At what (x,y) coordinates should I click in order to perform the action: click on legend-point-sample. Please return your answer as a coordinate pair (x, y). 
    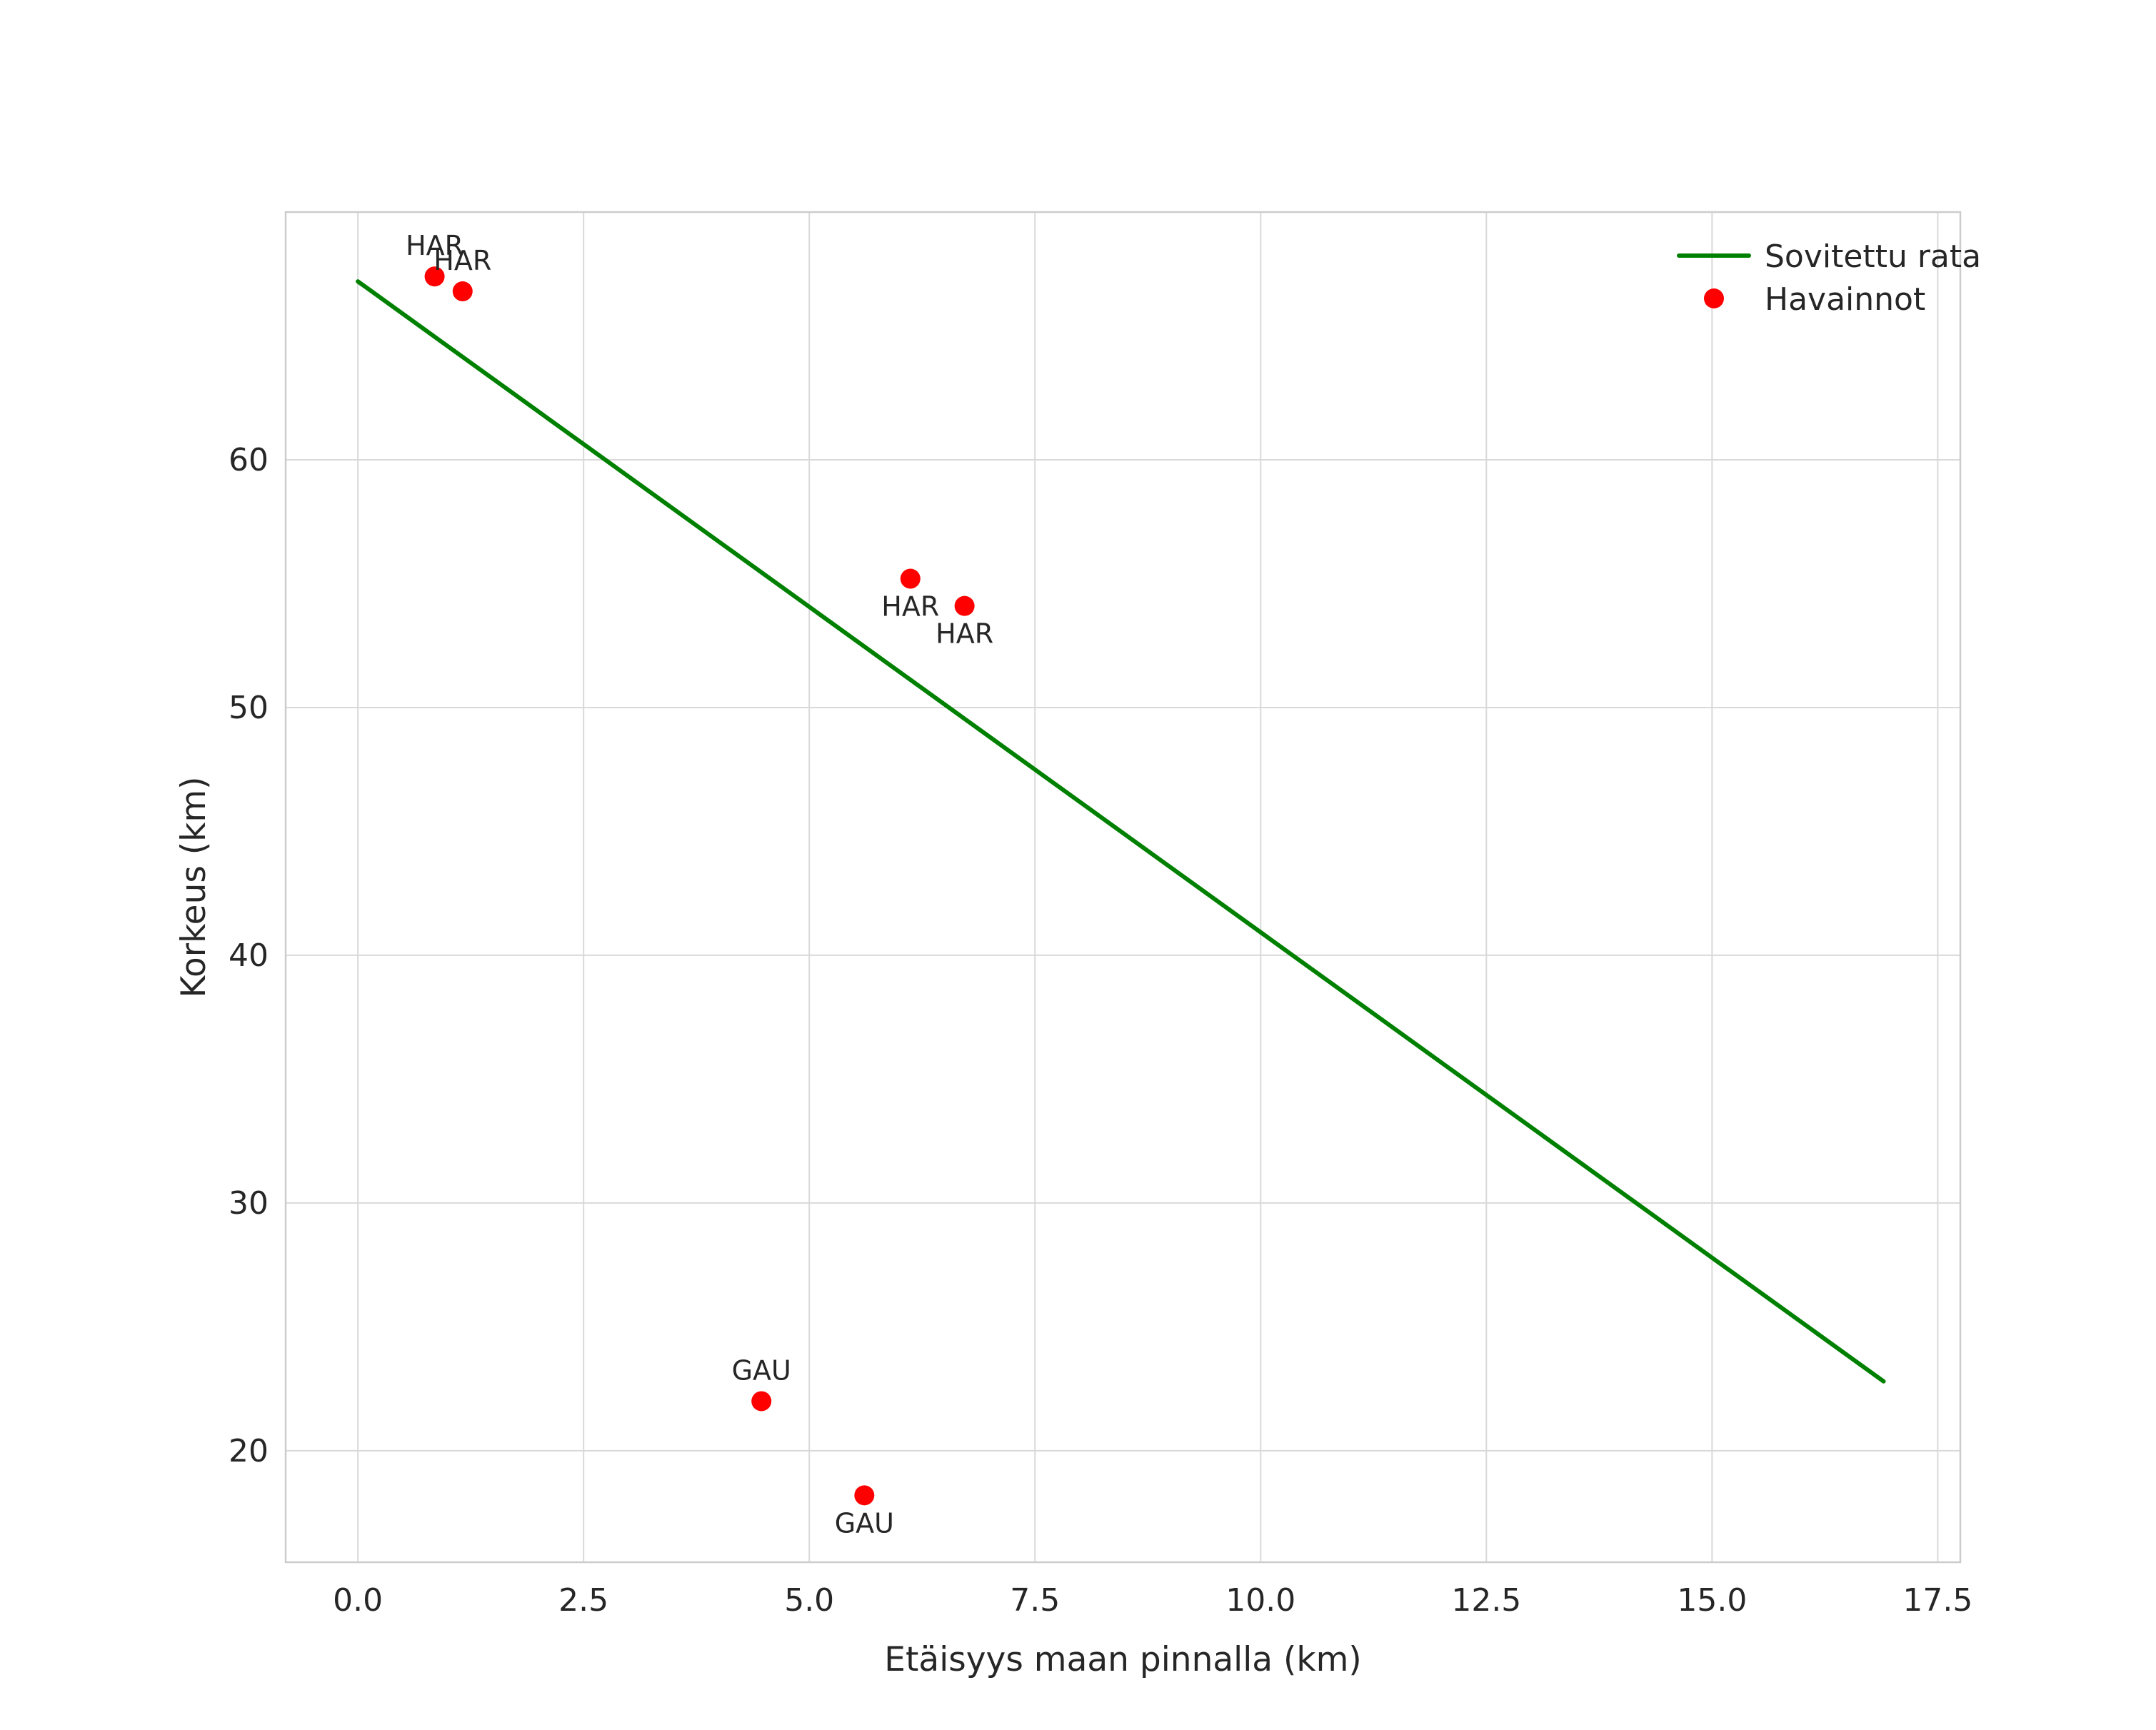
    Looking at the image, I should click on (1714, 298).